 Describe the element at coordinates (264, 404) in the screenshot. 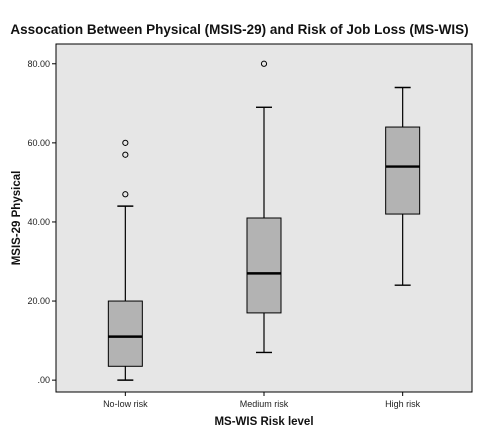

I see `x-tick-label: Medium risk` at that location.